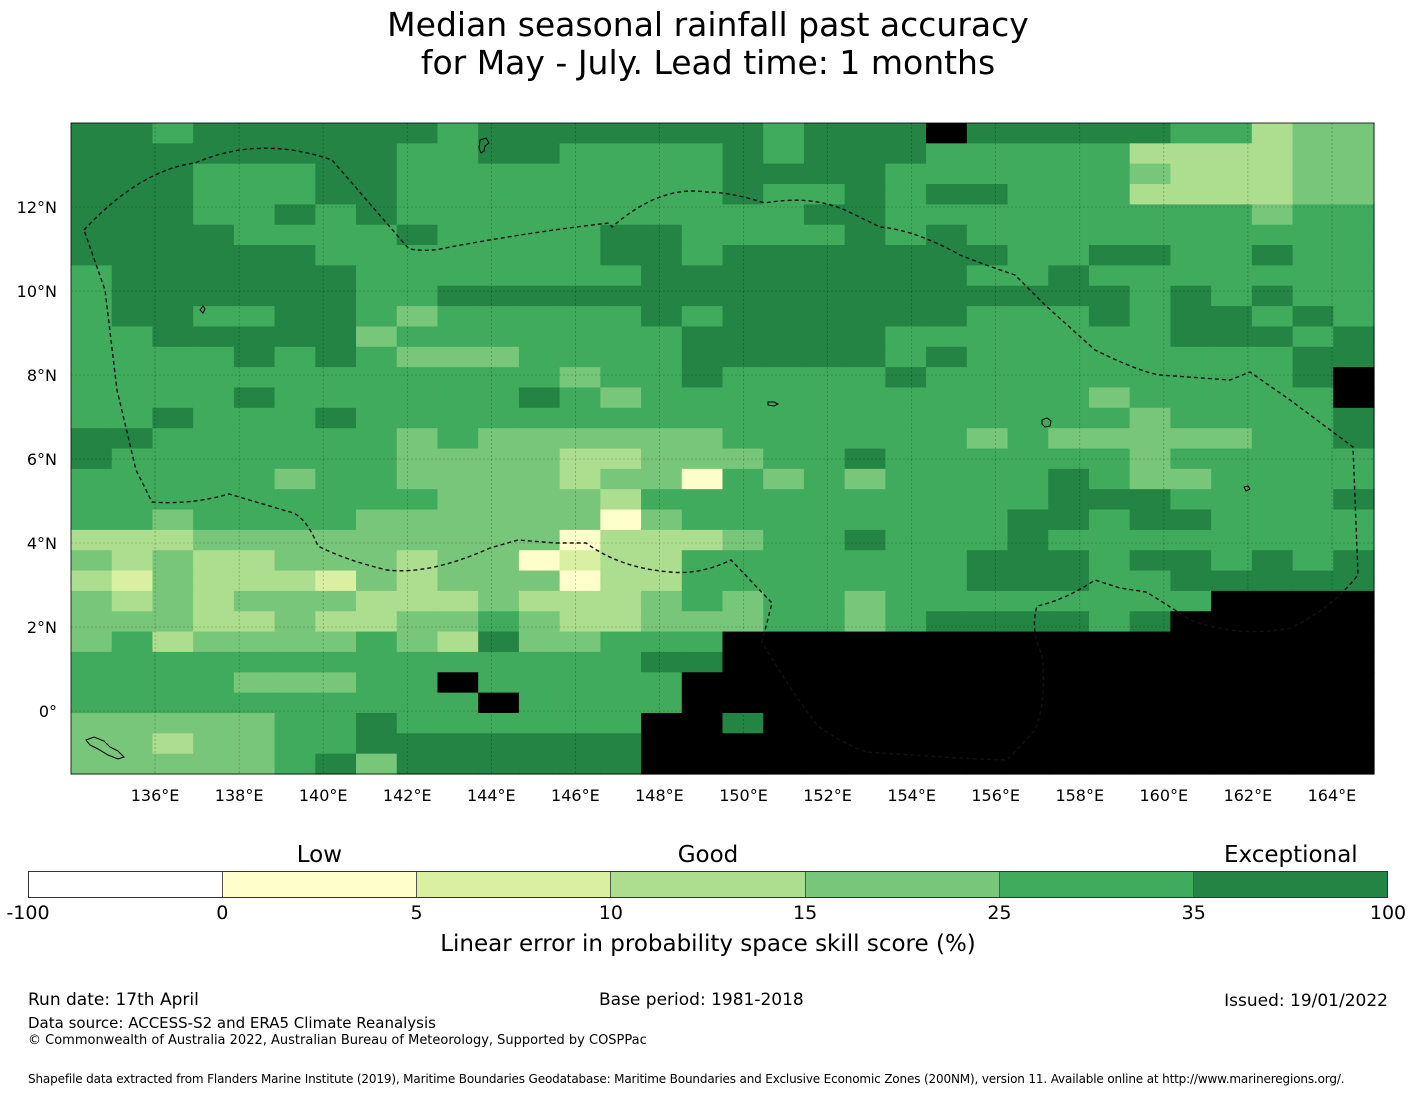 The image size is (1416, 1095). I want to click on longitude-label: 138°E, so click(239, 795).